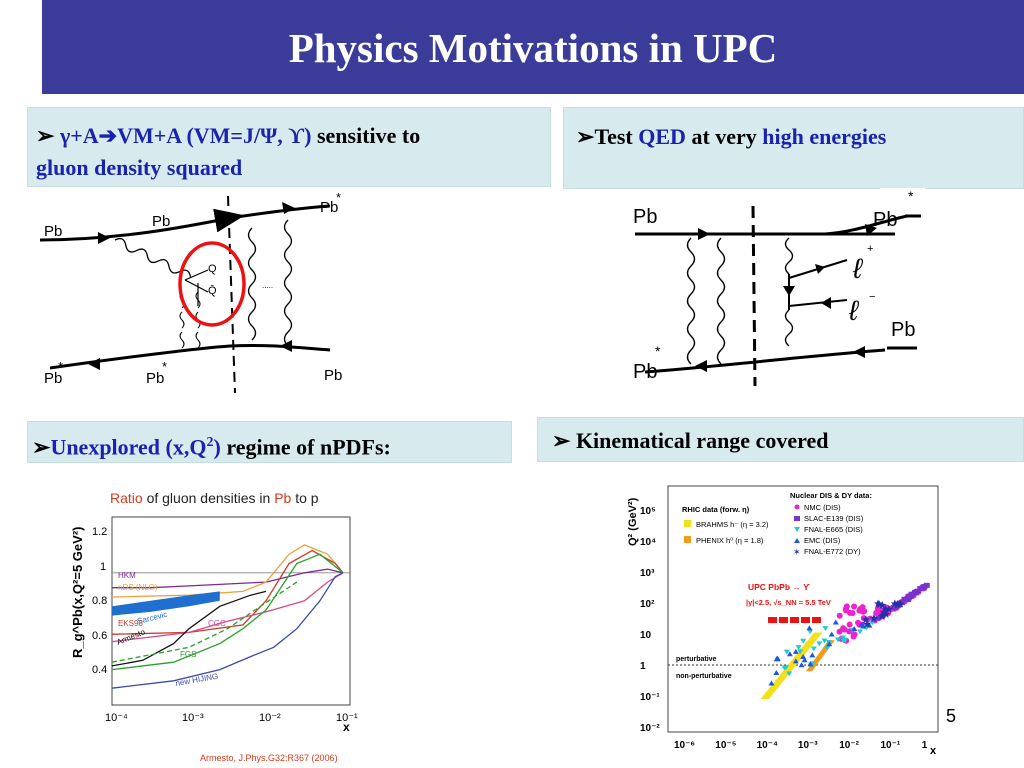 This screenshot has height=768, width=1024. I want to click on high-energies-text: high energies, so click(824, 136).